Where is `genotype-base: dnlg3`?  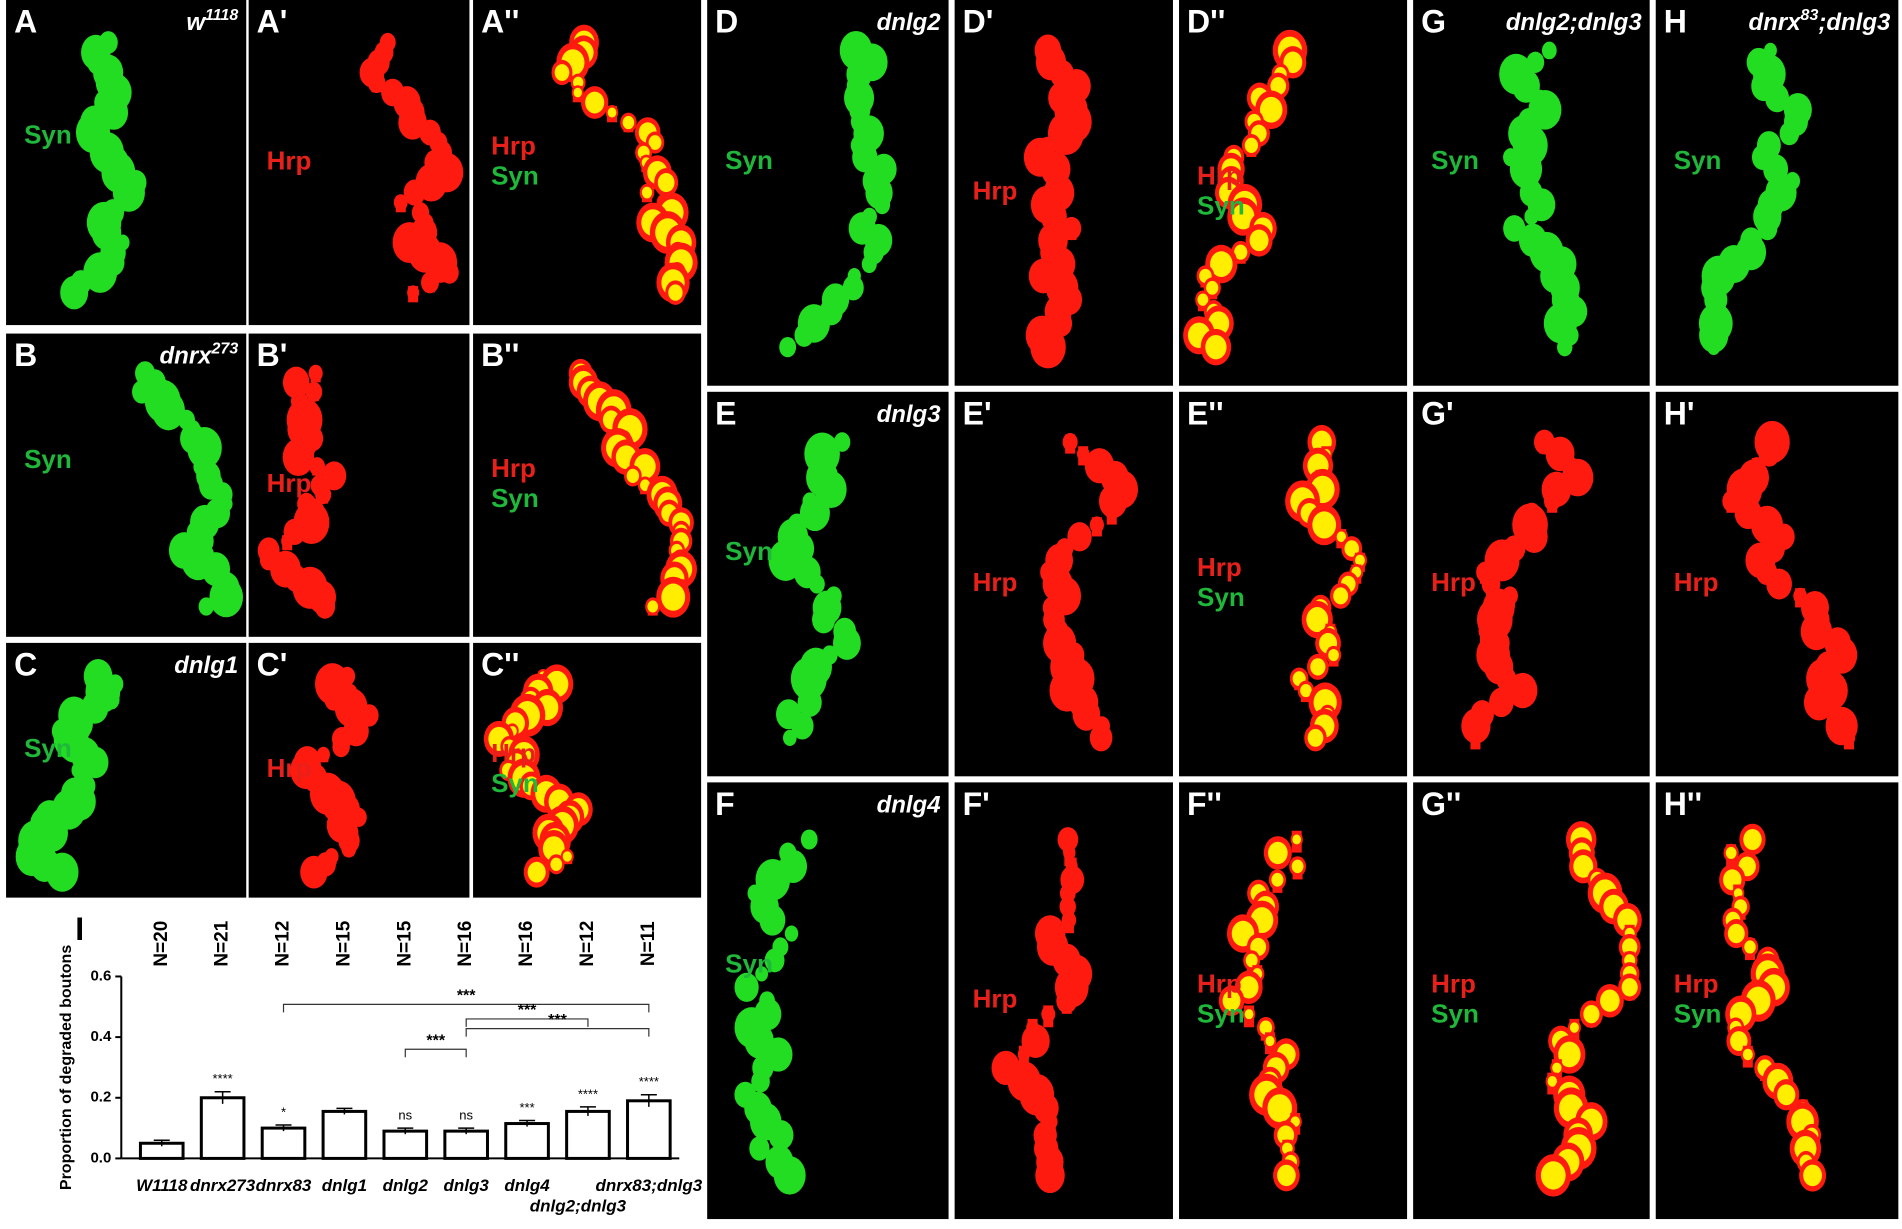 genotype-base: dnlg3 is located at coordinates (909, 414).